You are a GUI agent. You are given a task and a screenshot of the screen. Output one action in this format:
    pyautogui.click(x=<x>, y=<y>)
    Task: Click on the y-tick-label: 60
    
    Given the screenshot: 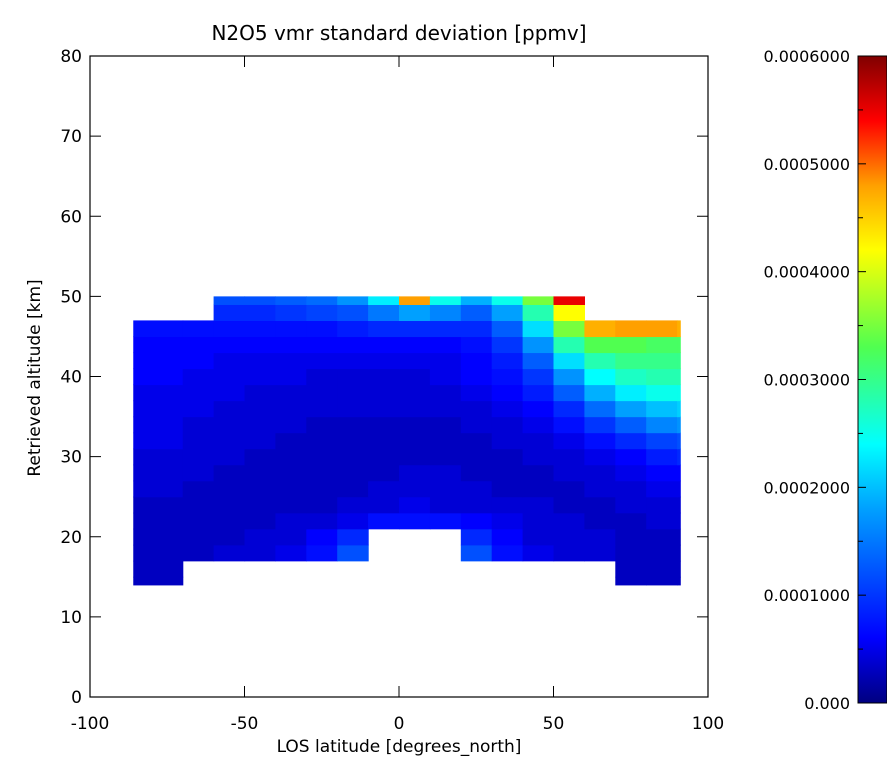 What is the action you would take?
    pyautogui.click(x=71, y=217)
    